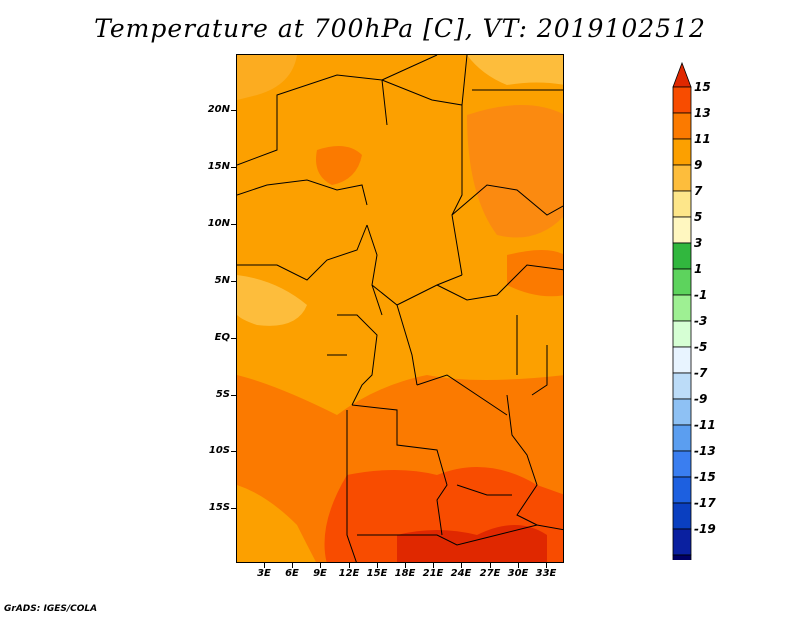 The width and height of the screenshot is (800, 618). Describe the element at coordinates (698, 243) in the screenshot. I see `colorbar-label: 3` at that location.